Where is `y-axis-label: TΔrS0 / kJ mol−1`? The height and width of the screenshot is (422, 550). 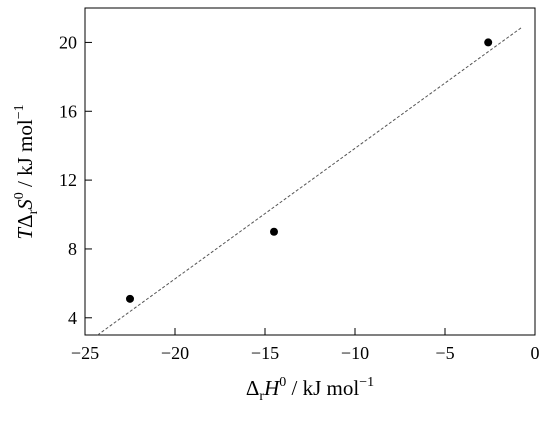
y-axis-label: TΔrS0 / kJ mol−1 is located at coordinates (26, 171).